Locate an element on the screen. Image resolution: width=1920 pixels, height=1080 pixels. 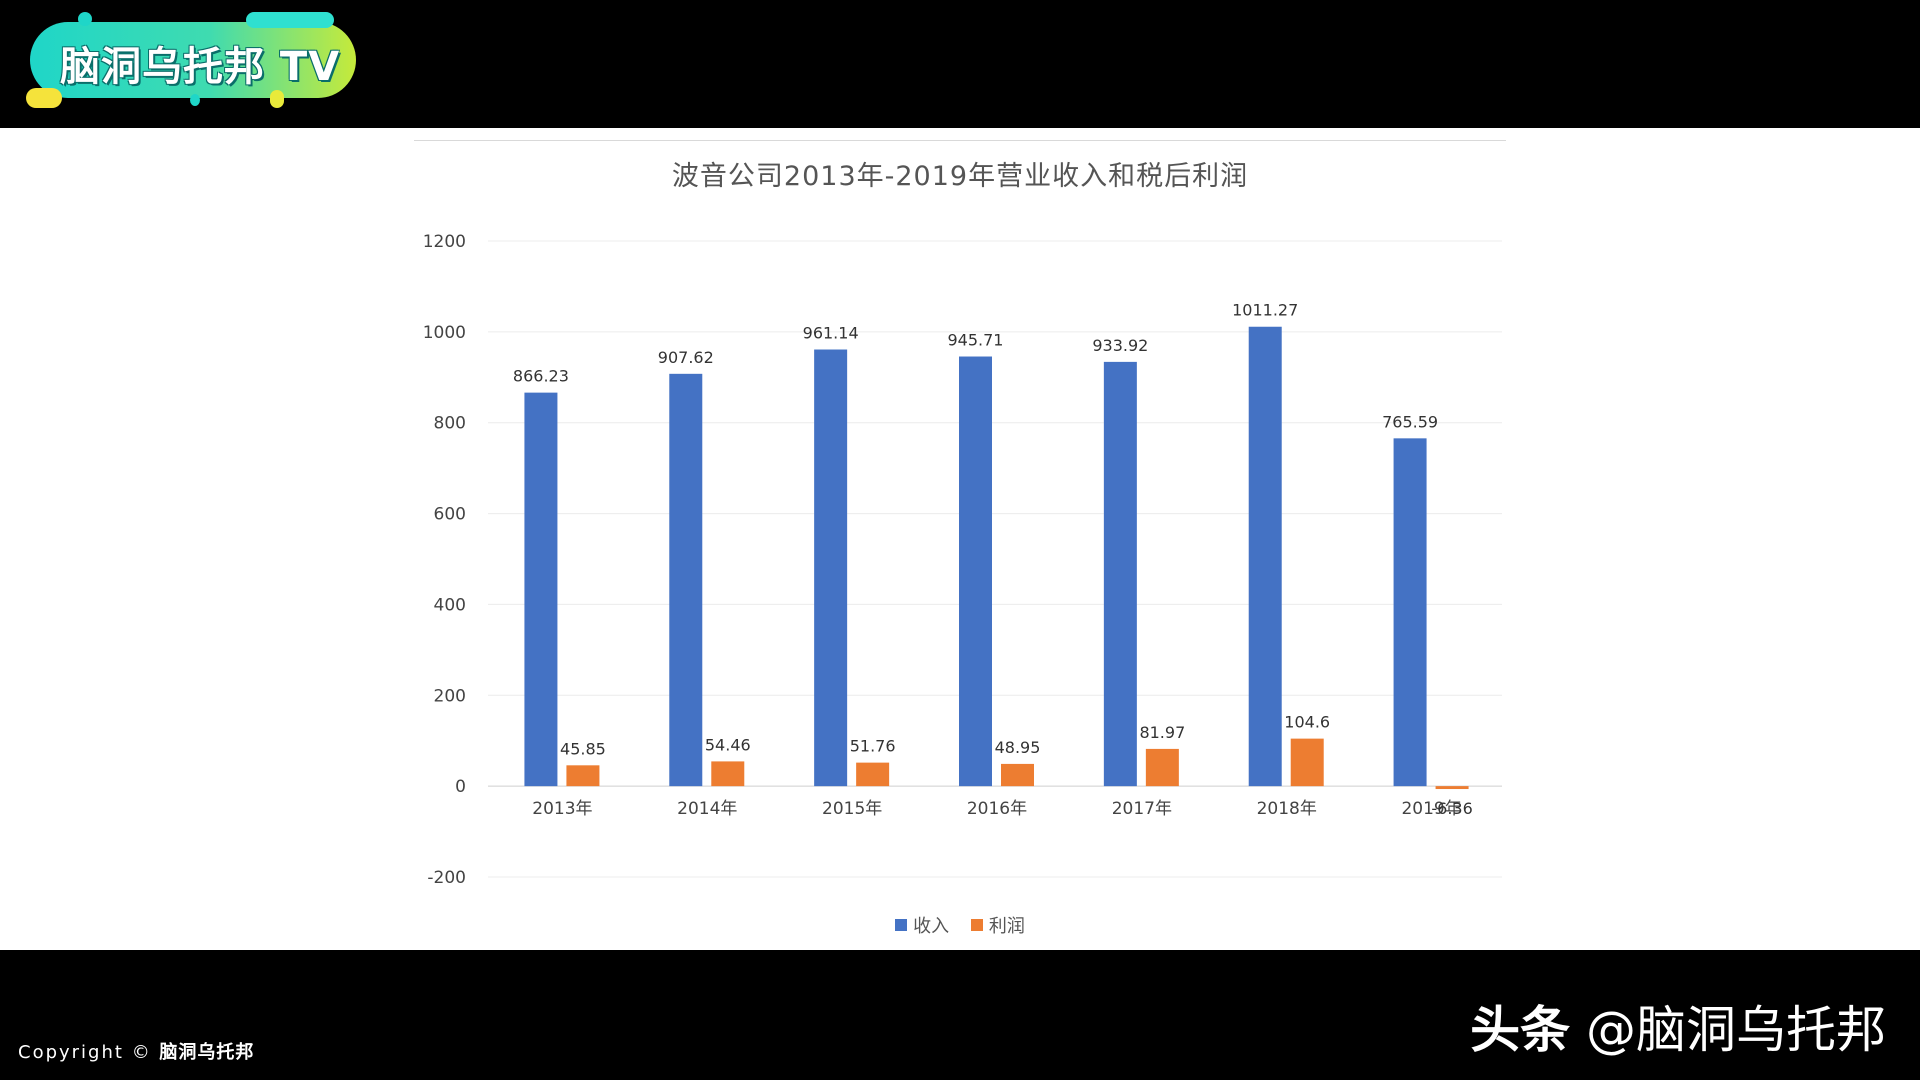
logo-dot-teal is located at coordinates (85, 19).